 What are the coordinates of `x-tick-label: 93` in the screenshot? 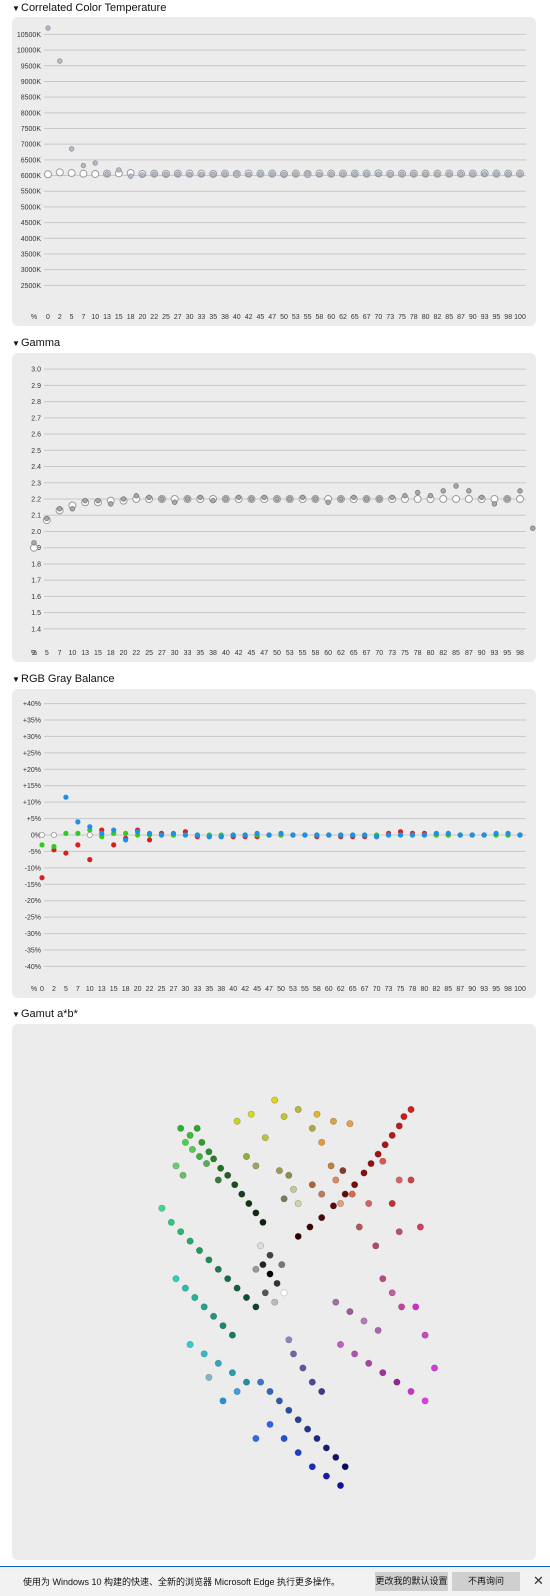 It's located at (485, 317).